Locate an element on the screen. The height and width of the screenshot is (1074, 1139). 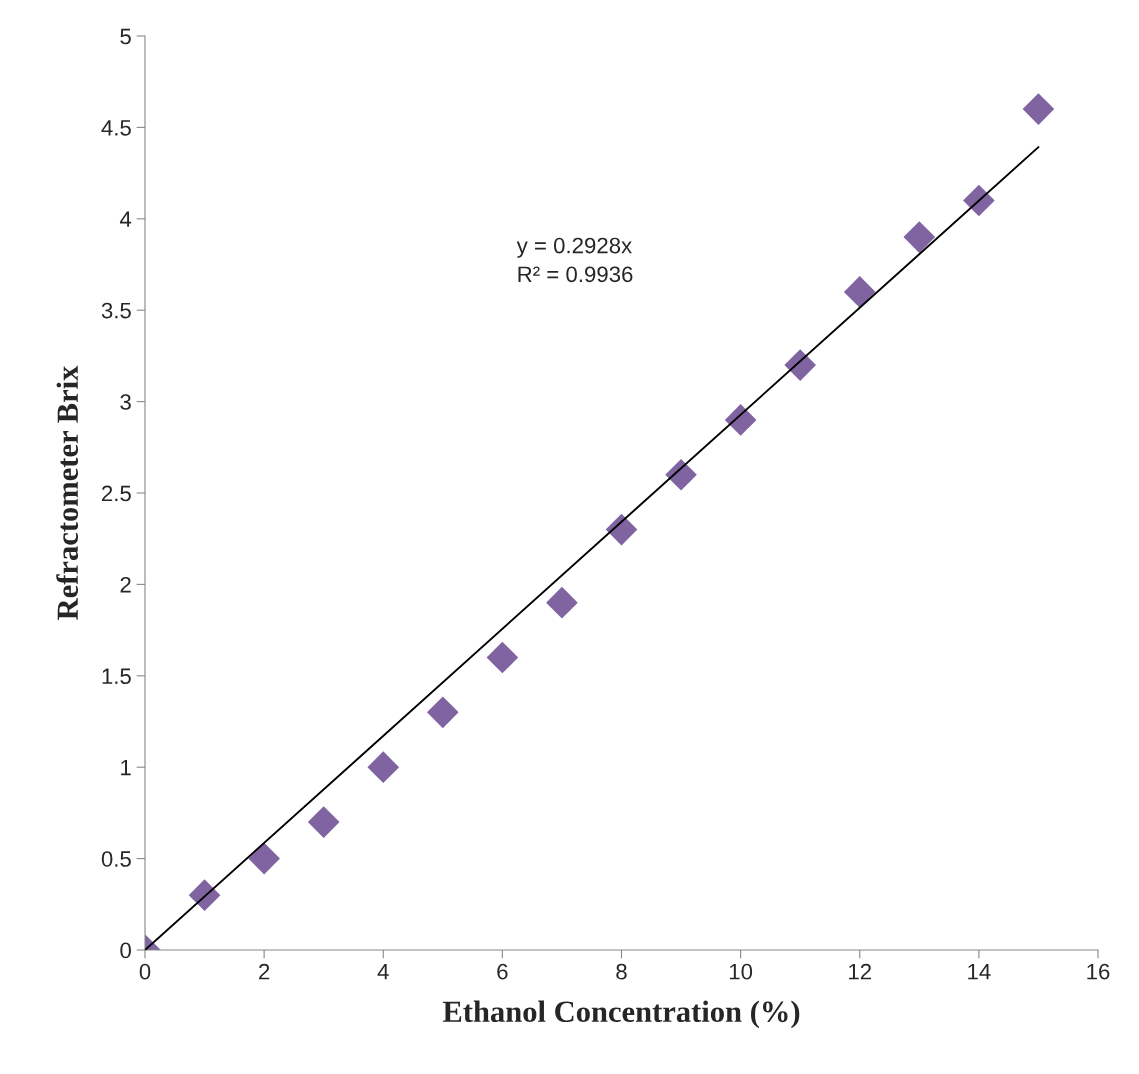
x-axis-title: Ethanol Concentration (%) is located at coordinates (621, 1014).